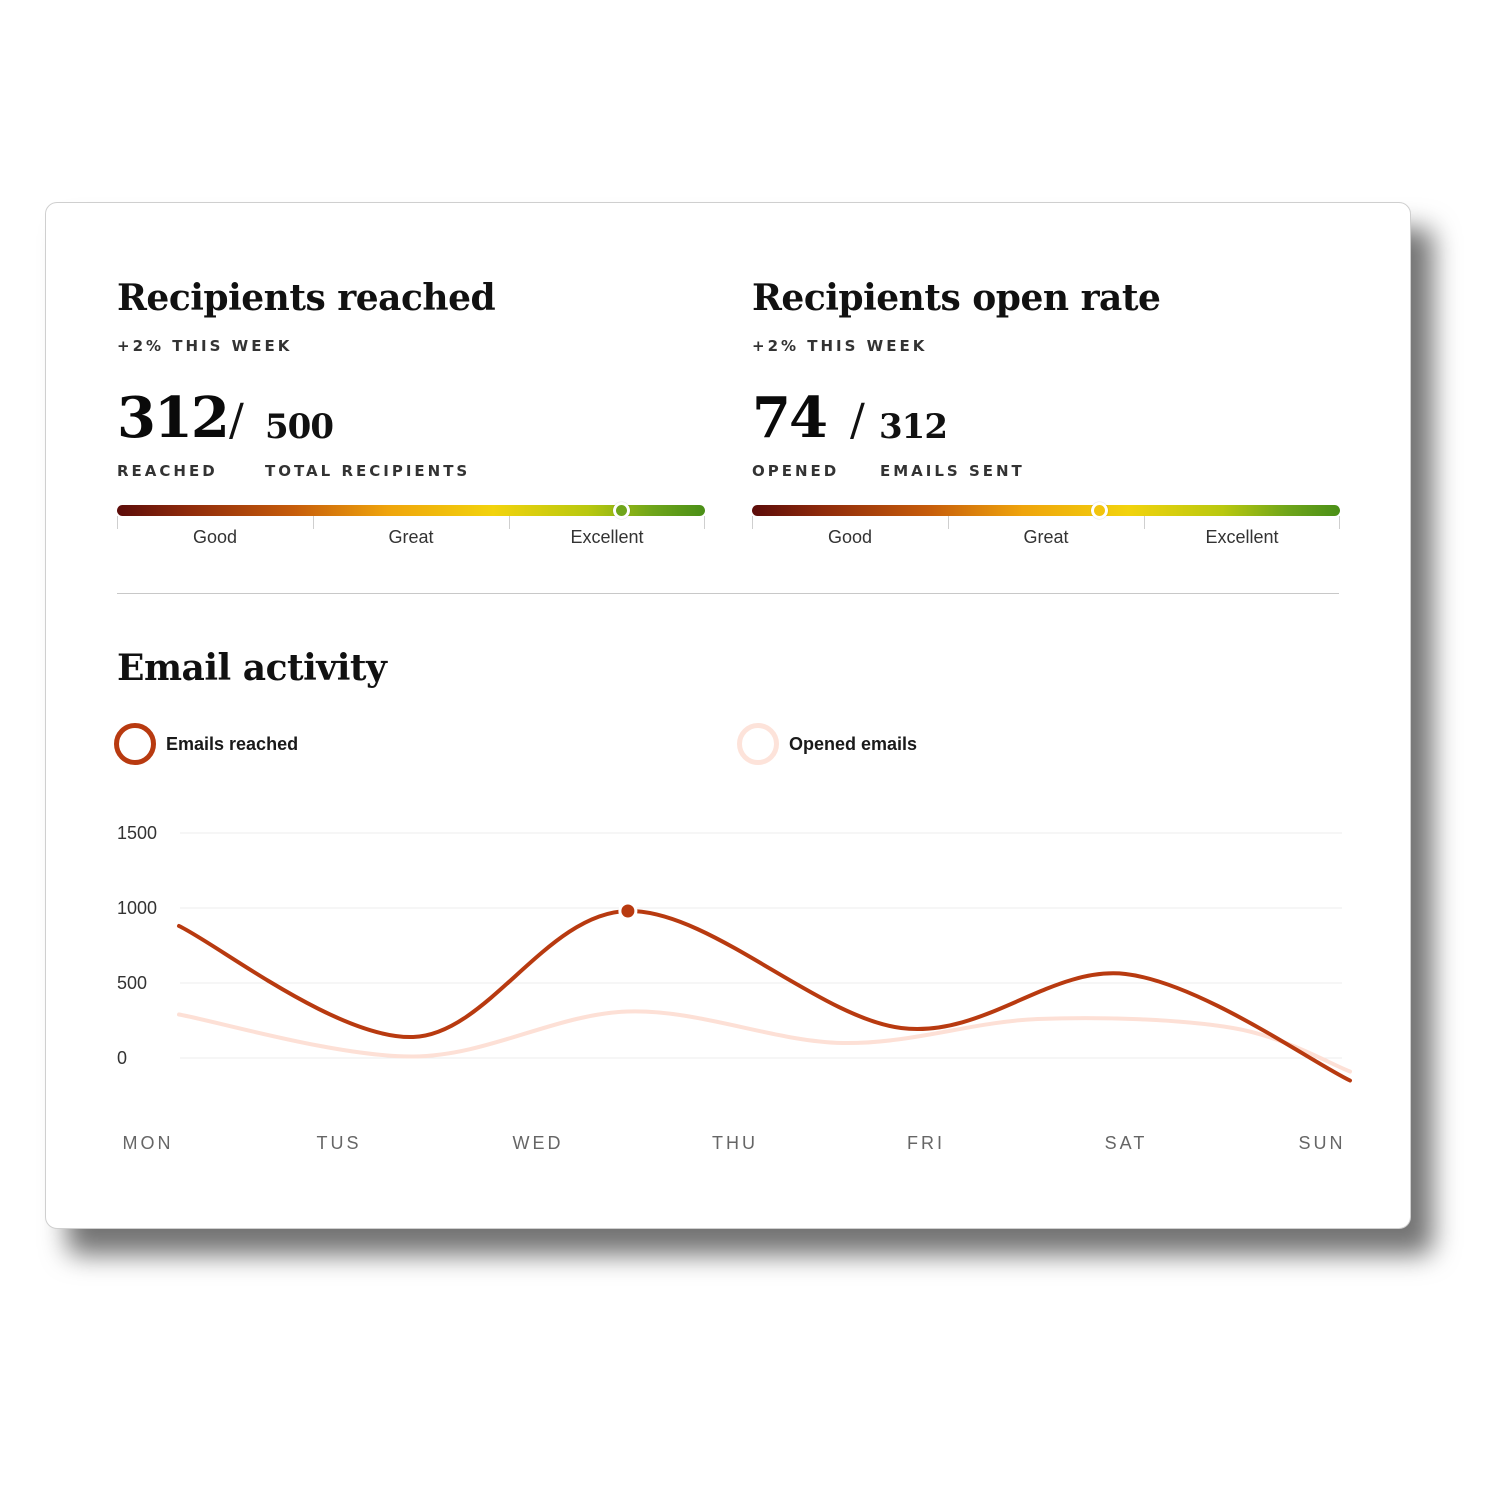  Describe the element at coordinates (148, 1143) in the screenshot. I see `x-tick-label: MON` at that location.